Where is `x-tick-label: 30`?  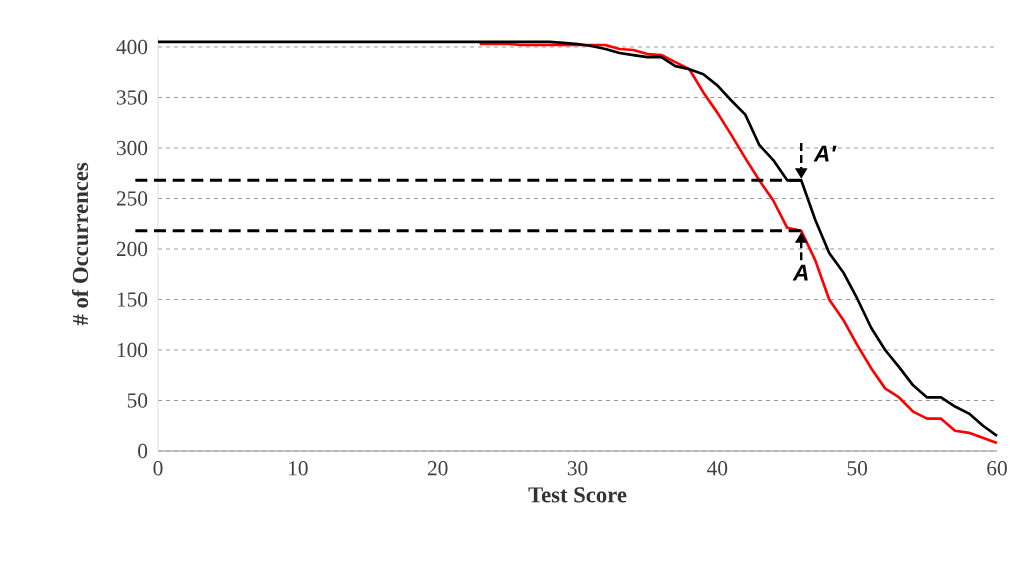
x-tick-label: 30 is located at coordinates (577, 468).